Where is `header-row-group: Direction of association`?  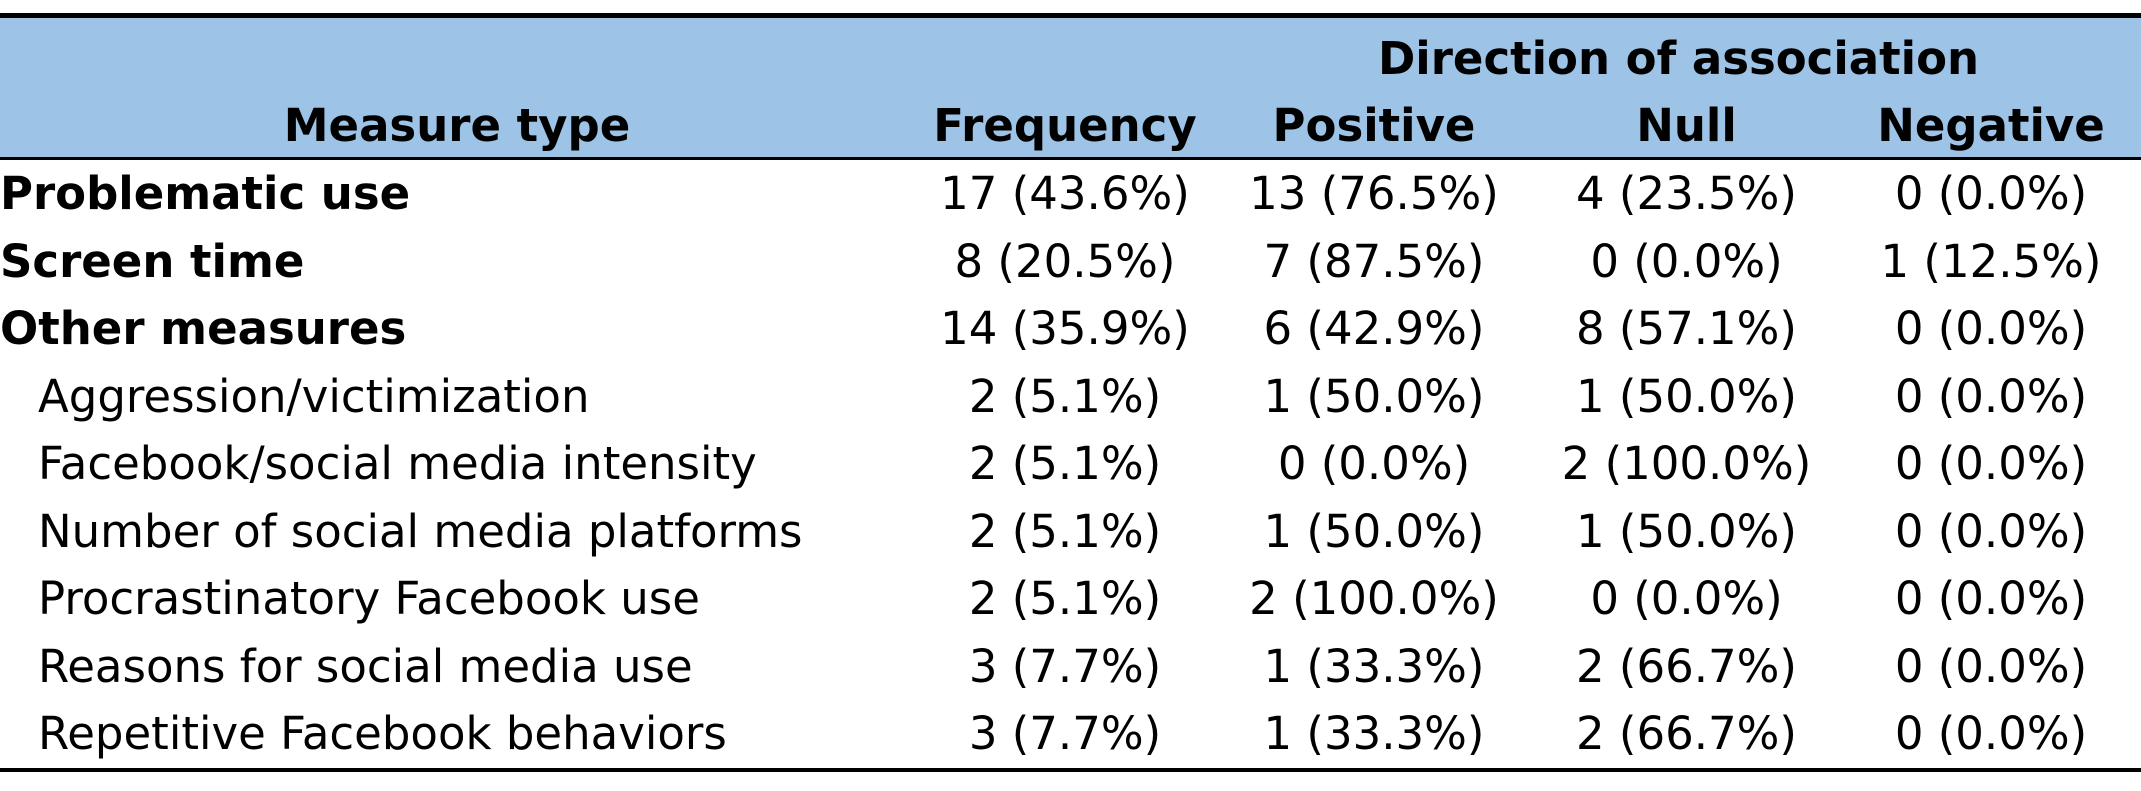 header-row-group: Direction of association is located at coordinates (1070, 51).